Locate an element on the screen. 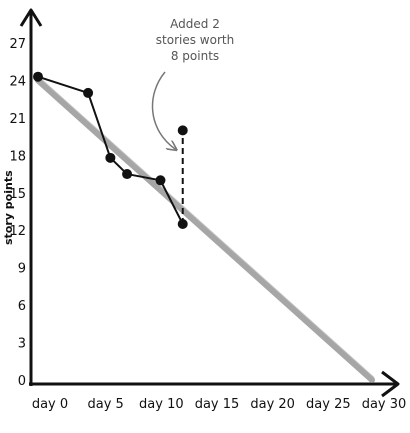 The height and width of the screenshot is (433, 410). x-tick-label: day 15 is located at coordinates (217, 404).